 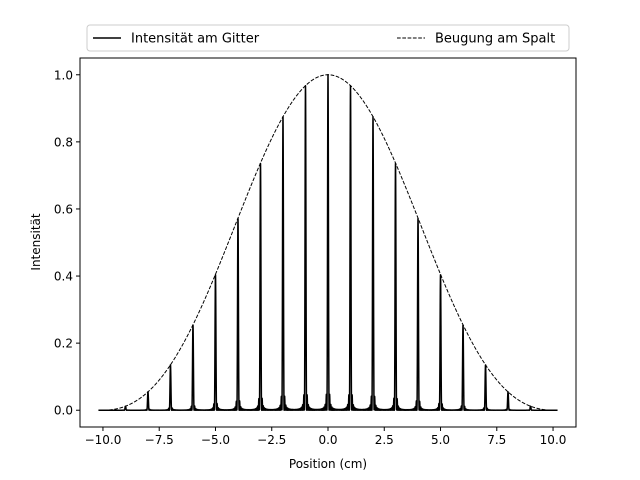 I want to click on x-tick-label: 2.5, so click(x=384, y=440).